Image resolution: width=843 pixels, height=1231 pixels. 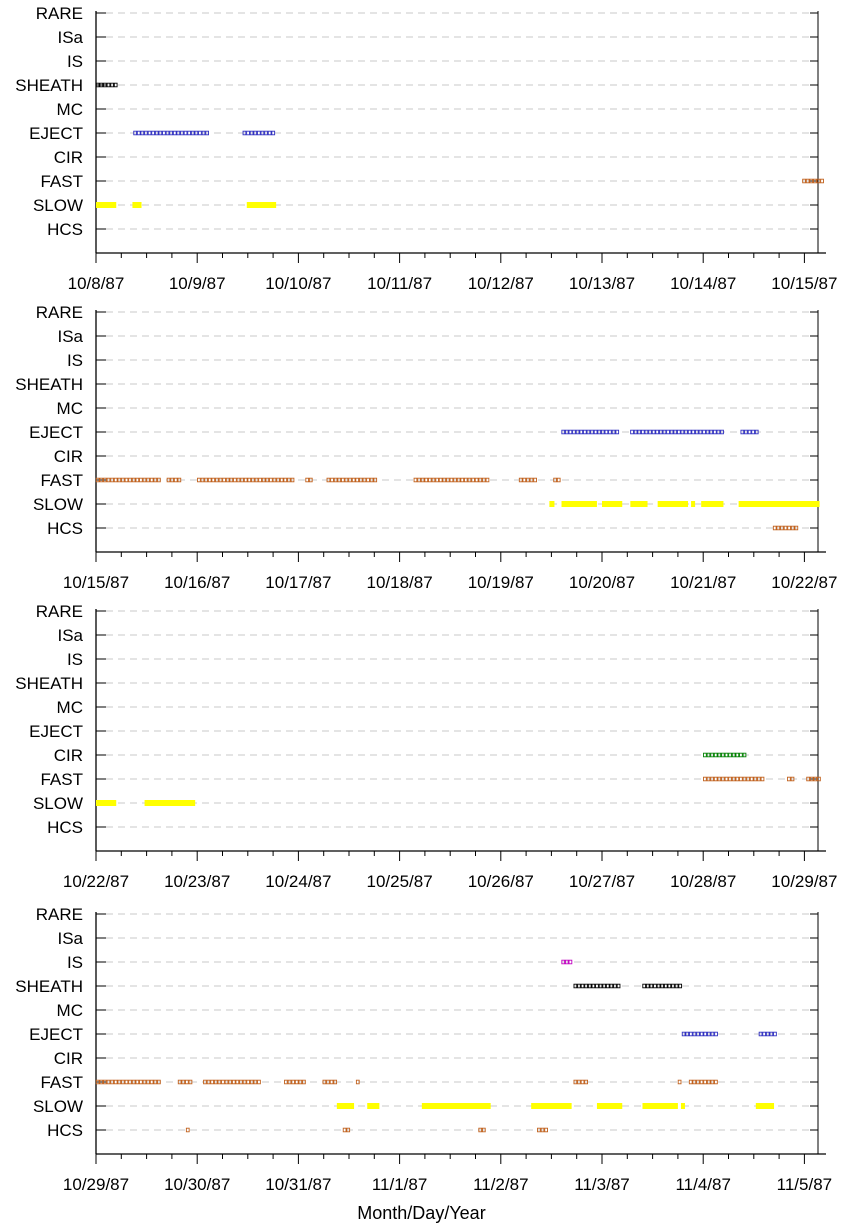 What do you see at coordinates (703, 881) in the screenshot?
I see `x-tick-label: 10/28/87` at bounding box center [703, 881].